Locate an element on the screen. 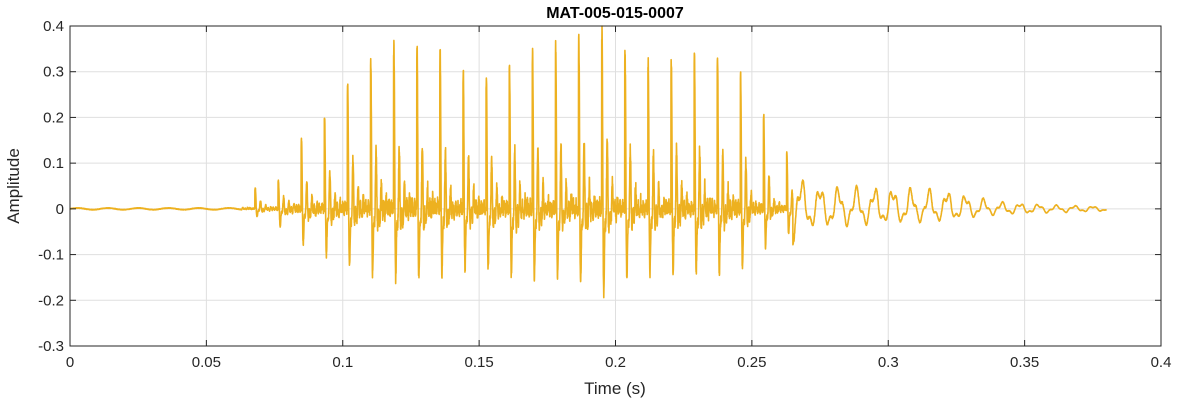 The image size is (1177, 404). y-tick-label: 0.3 is located at coordinates (53, 72).